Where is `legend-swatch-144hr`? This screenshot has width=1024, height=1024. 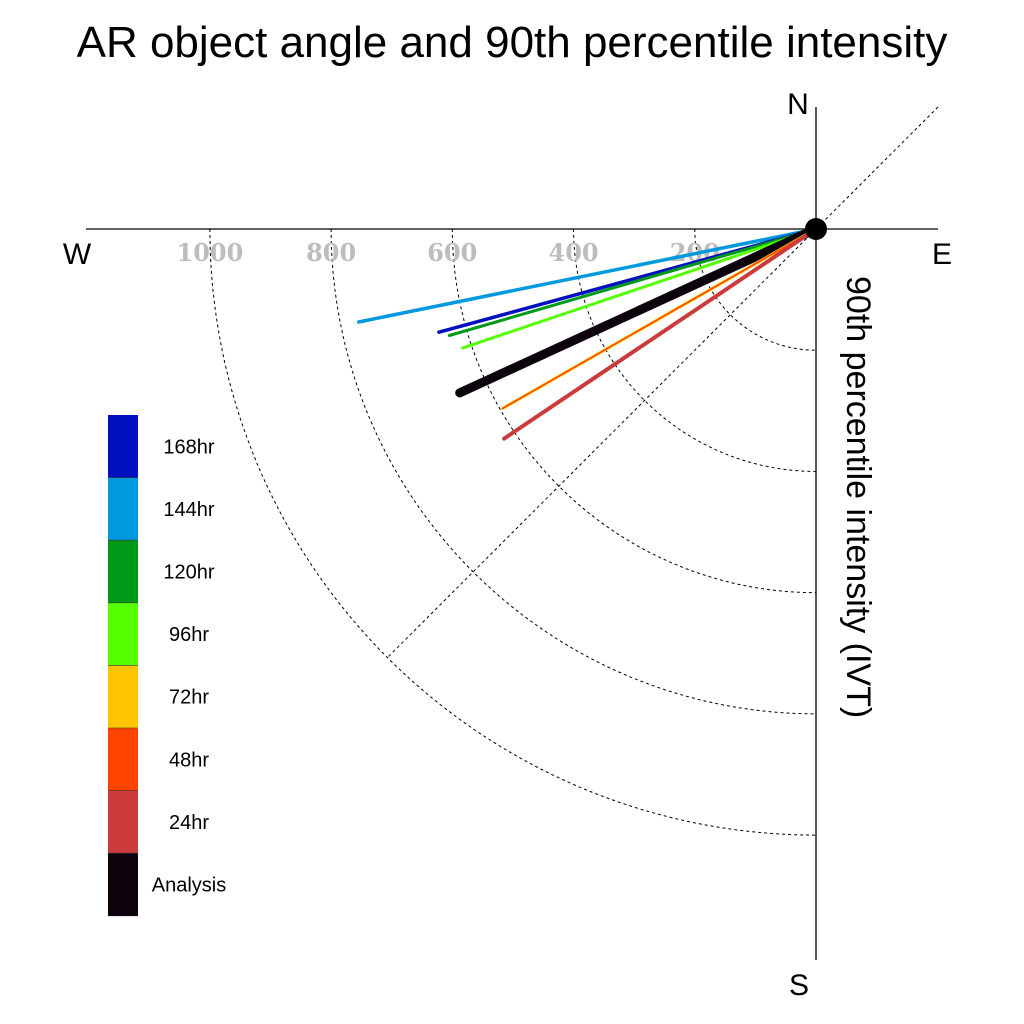 legend-swatch-144hr is located at coordinates (123, 509).